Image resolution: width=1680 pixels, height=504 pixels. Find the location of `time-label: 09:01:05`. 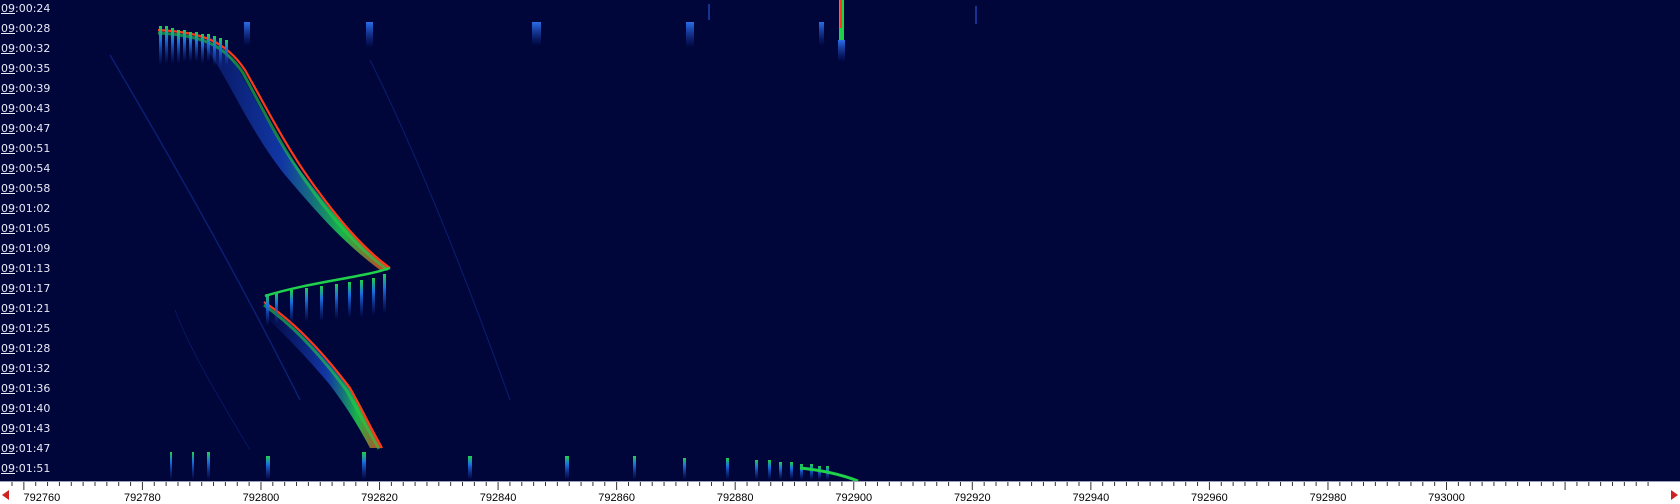

time-label: 09:01:05 is located at coordinates (25, 229).